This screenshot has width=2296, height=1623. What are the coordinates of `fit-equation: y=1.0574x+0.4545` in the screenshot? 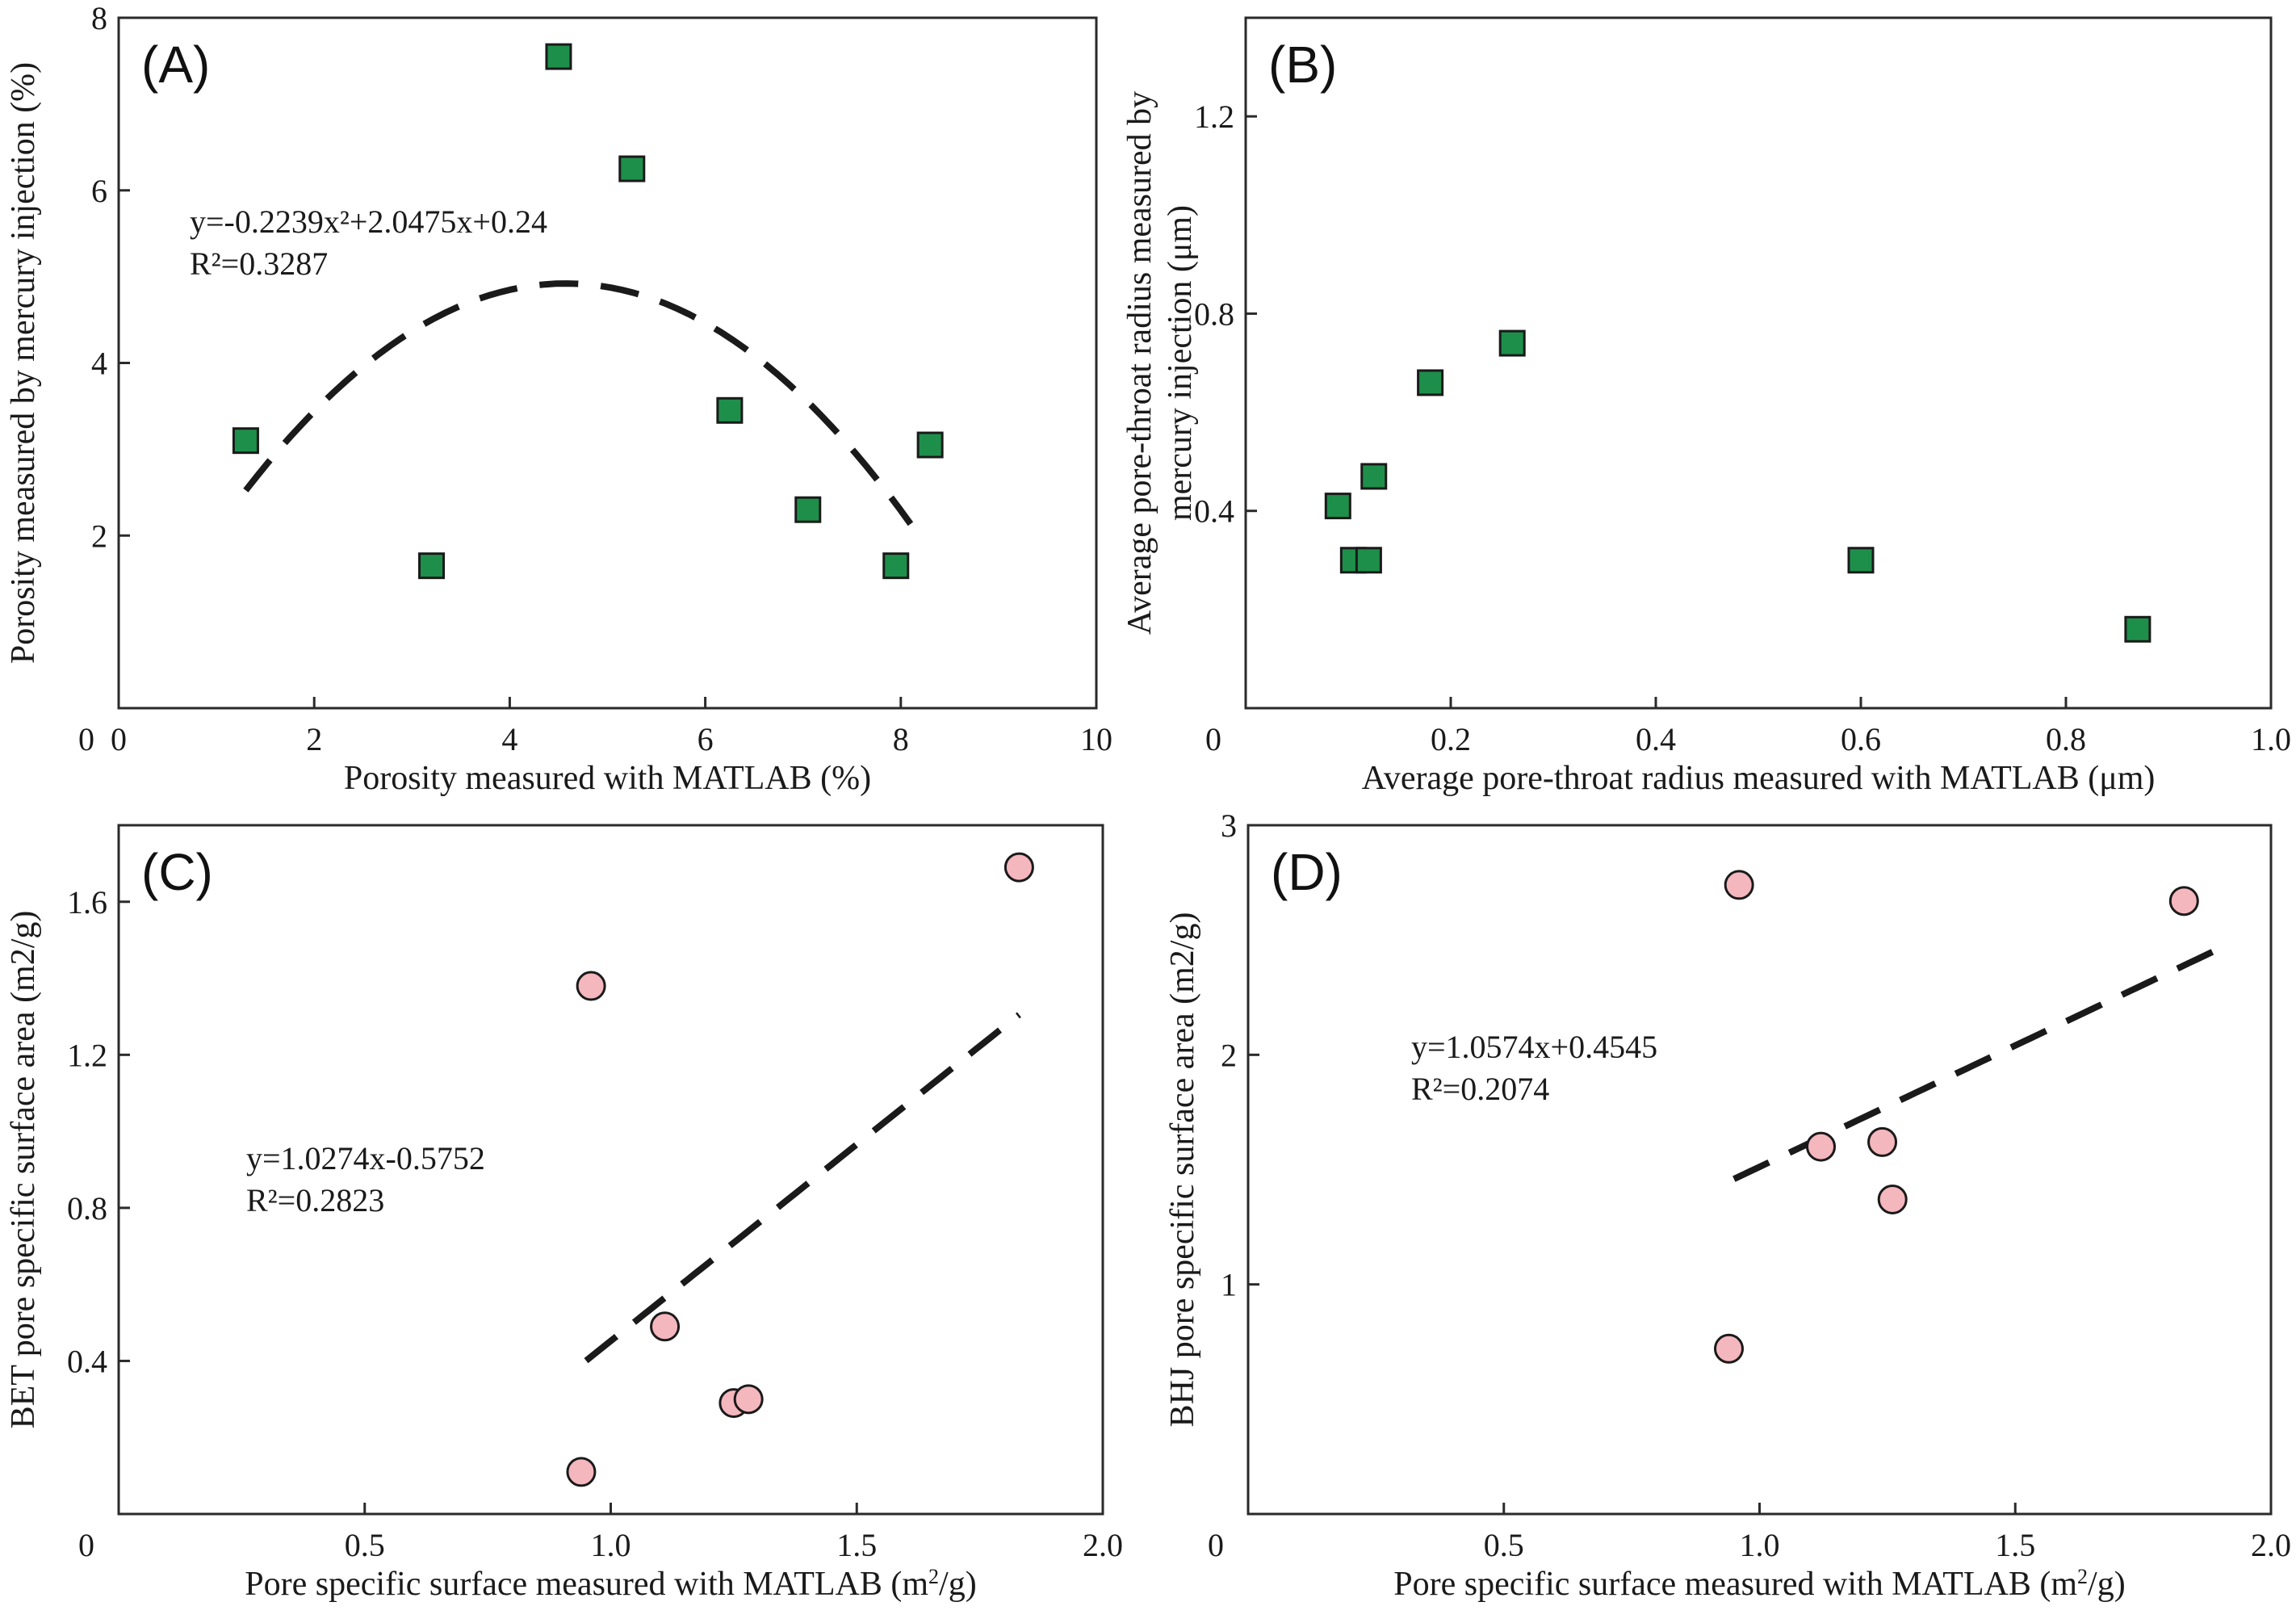 It's located at (1534, 1047).